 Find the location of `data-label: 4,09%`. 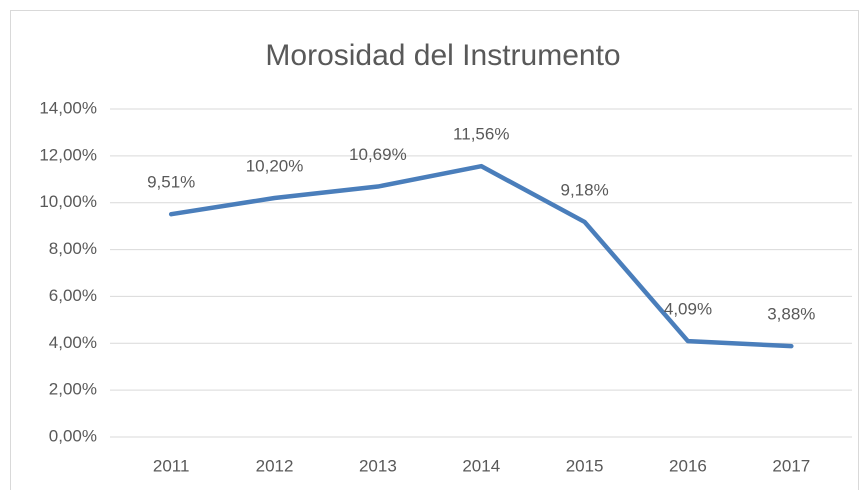

data-label: 4,09% is located at coordinates (688, 309).